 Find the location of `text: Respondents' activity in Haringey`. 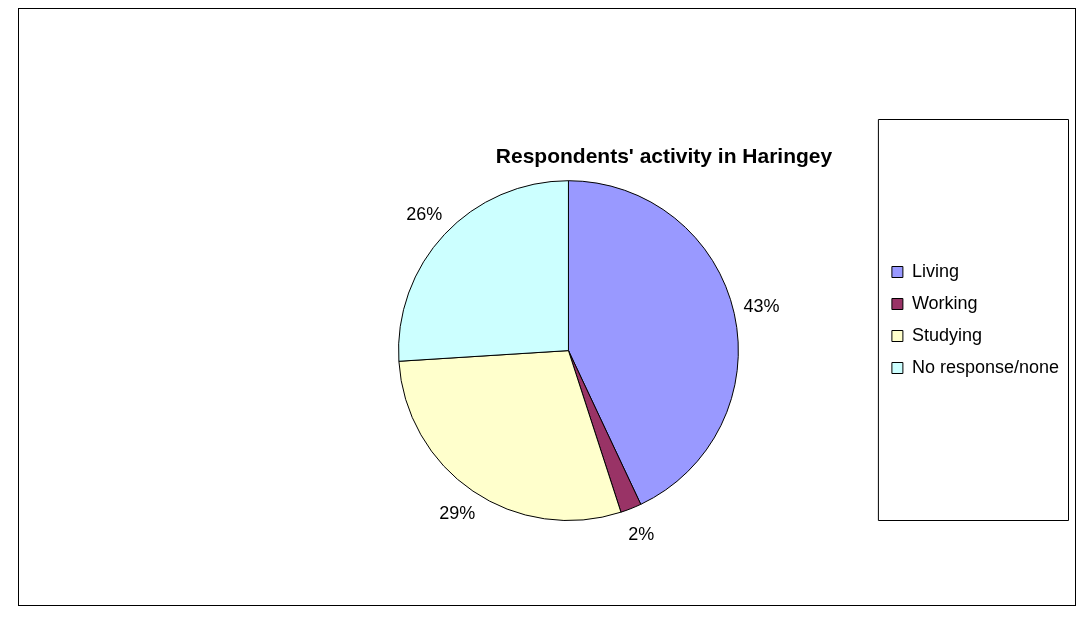

text: Respondents' activity in Haringey is located at coordinates (664, 156).